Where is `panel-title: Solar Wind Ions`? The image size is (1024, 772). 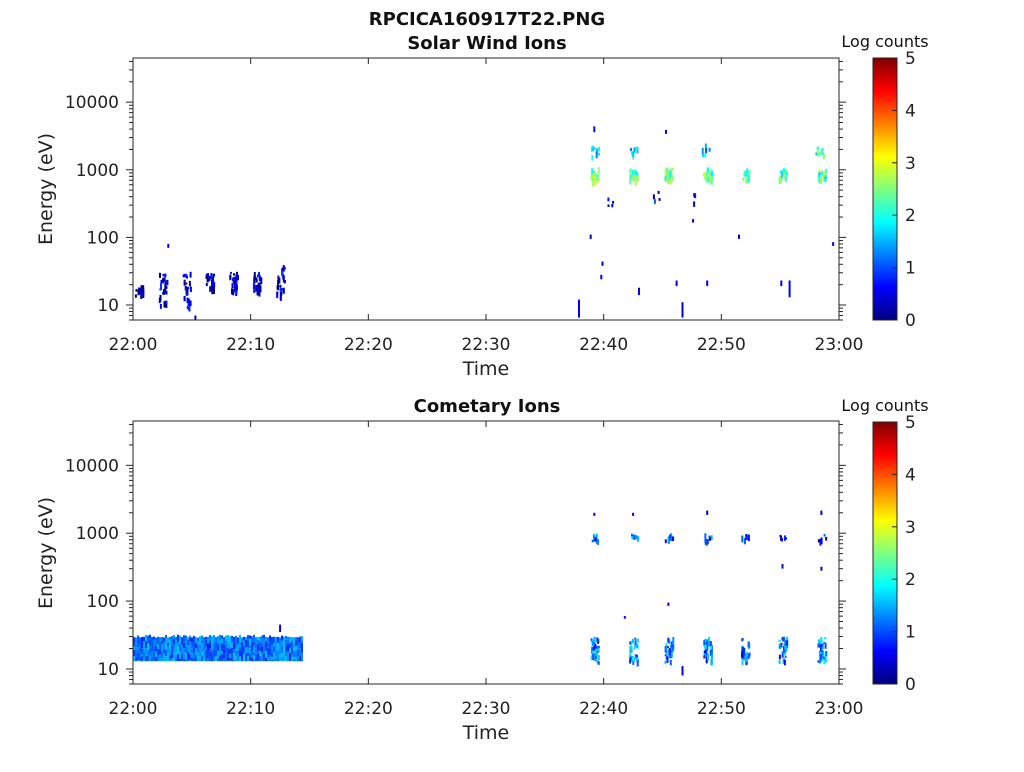 panel-title: Solar Wind Ions is located at coordinates (486, 43).